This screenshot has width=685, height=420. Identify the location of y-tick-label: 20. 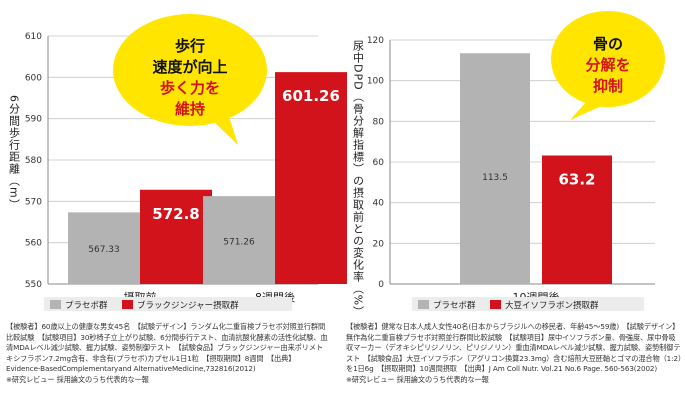
(379, 244).